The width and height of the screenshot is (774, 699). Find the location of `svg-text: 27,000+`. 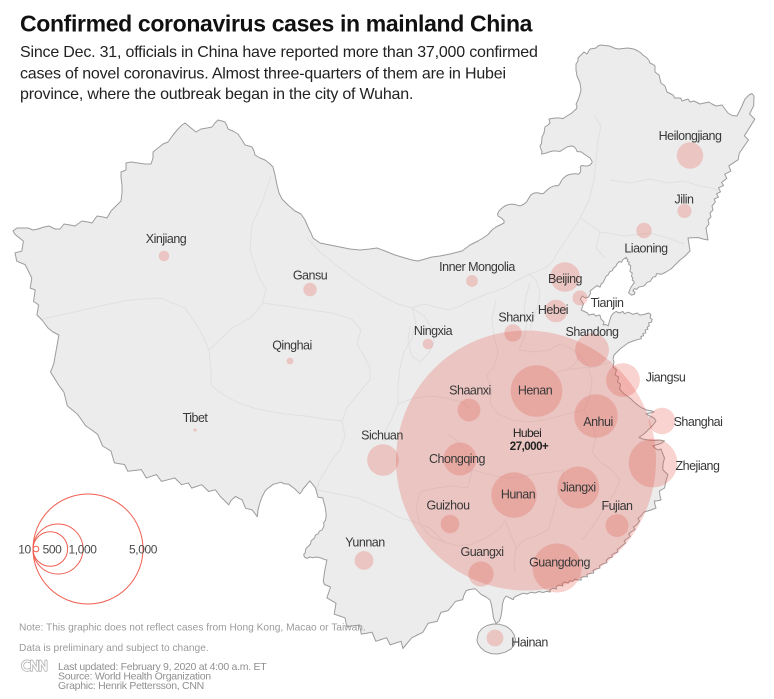

svg-text: 27,000+ is located at coordinates (529, 447).